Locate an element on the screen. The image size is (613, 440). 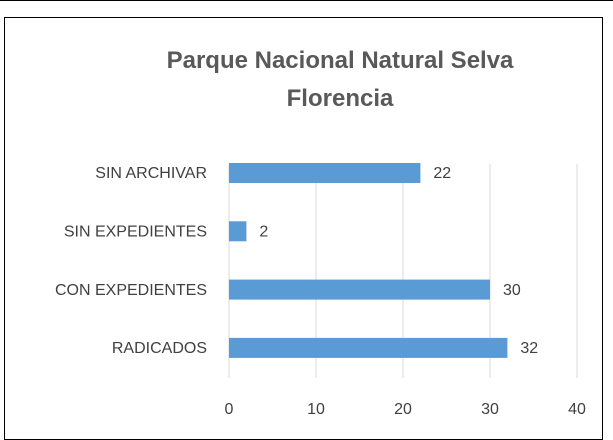
y-tick-label: CON EXPEDIENTES is located at coordinates (131, 290).